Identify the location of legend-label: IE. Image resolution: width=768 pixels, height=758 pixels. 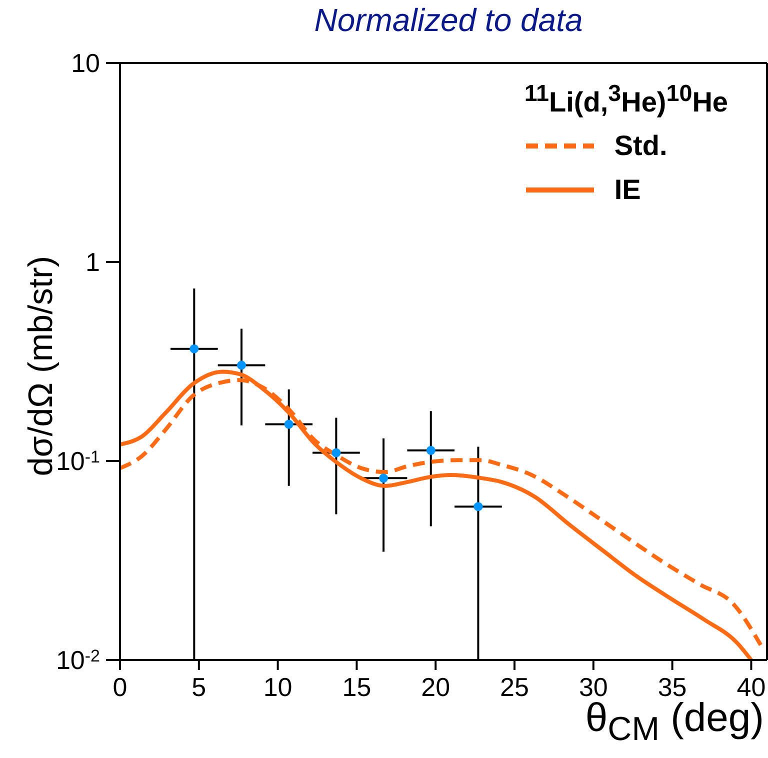
(627, 190).